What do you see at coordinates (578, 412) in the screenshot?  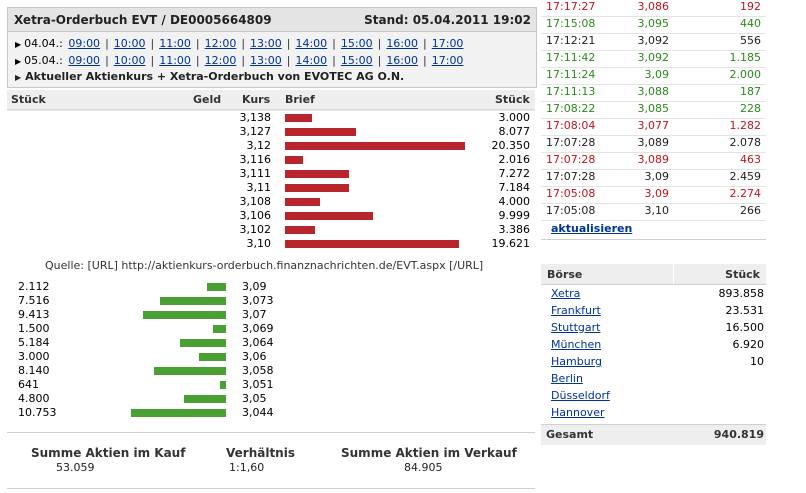 I see `exchange-link: Hannover` at bounding box center [578, 412].